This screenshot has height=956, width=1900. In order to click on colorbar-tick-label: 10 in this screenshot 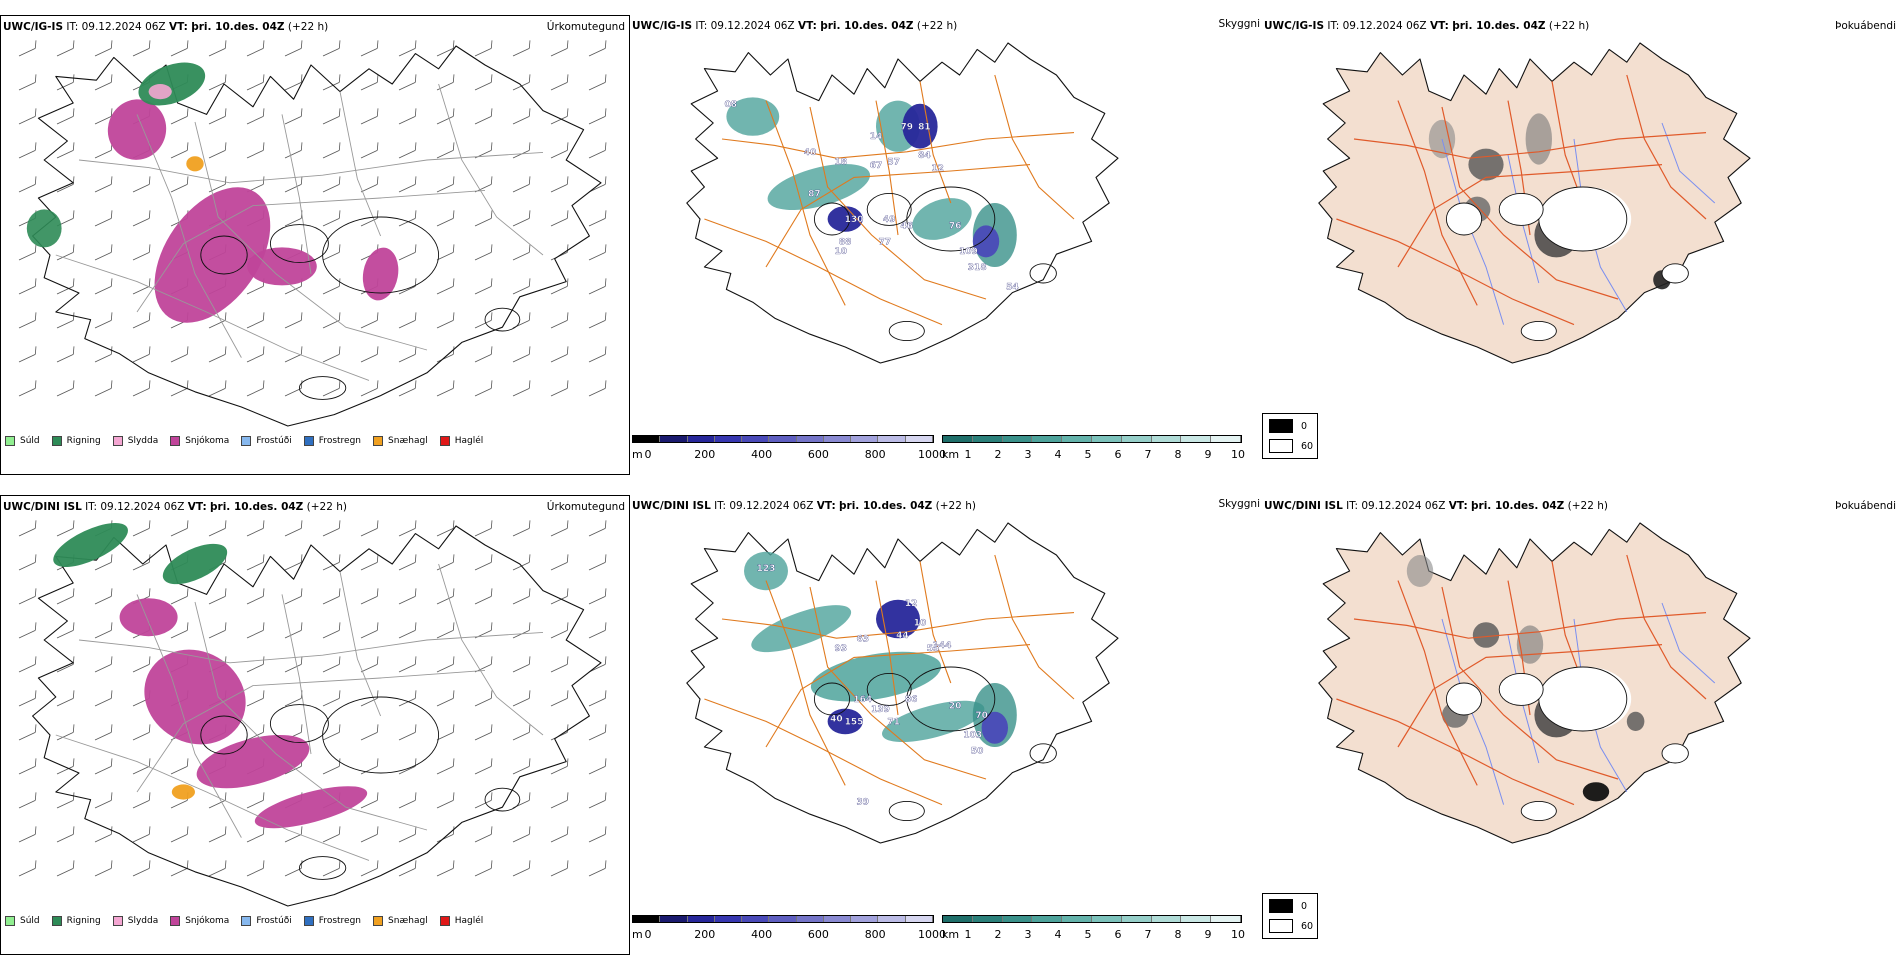, I will do `click(1238, 934)`.